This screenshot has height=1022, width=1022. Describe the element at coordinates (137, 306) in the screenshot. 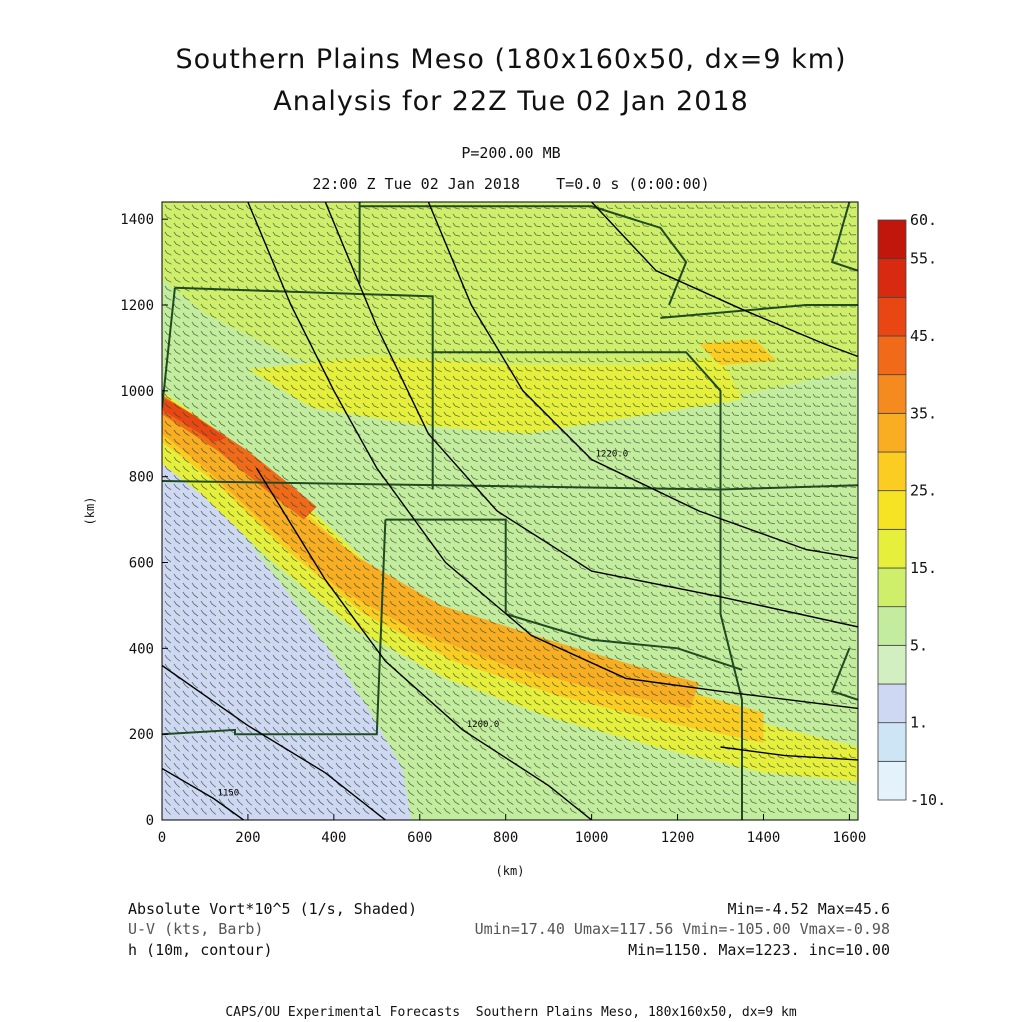

I see `y-tick-label: 1200` at that location.